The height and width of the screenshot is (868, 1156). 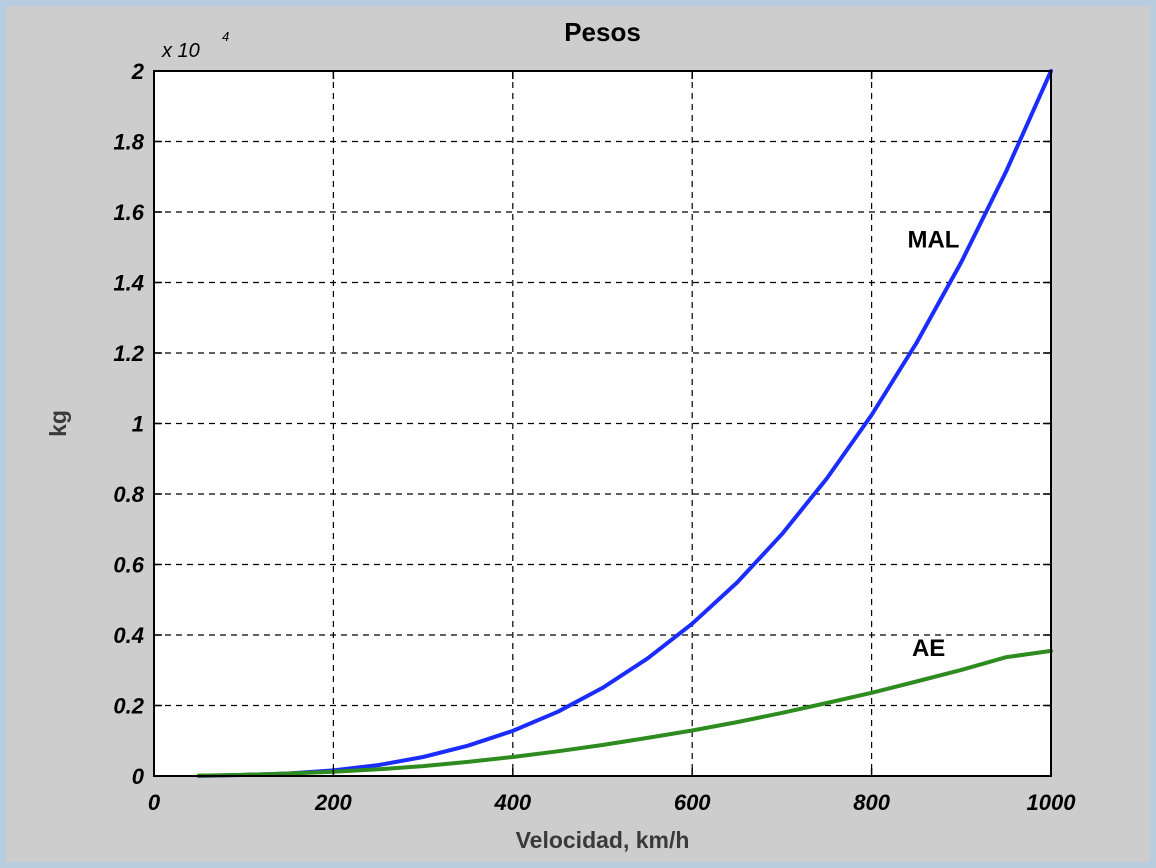 What do you see at coordinates (128, 565) in the screenshot?
I see `y-tick-label: 0.6` at bounding box center [128, 565].